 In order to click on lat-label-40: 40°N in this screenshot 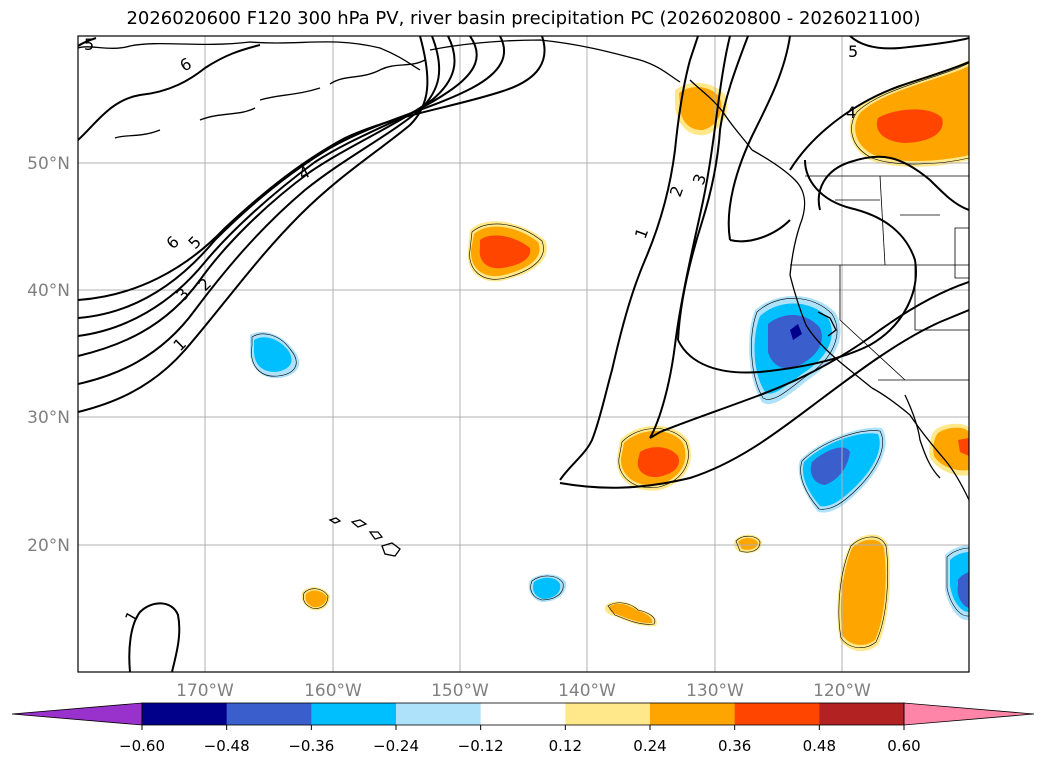, I will do `click(48, 291)`.